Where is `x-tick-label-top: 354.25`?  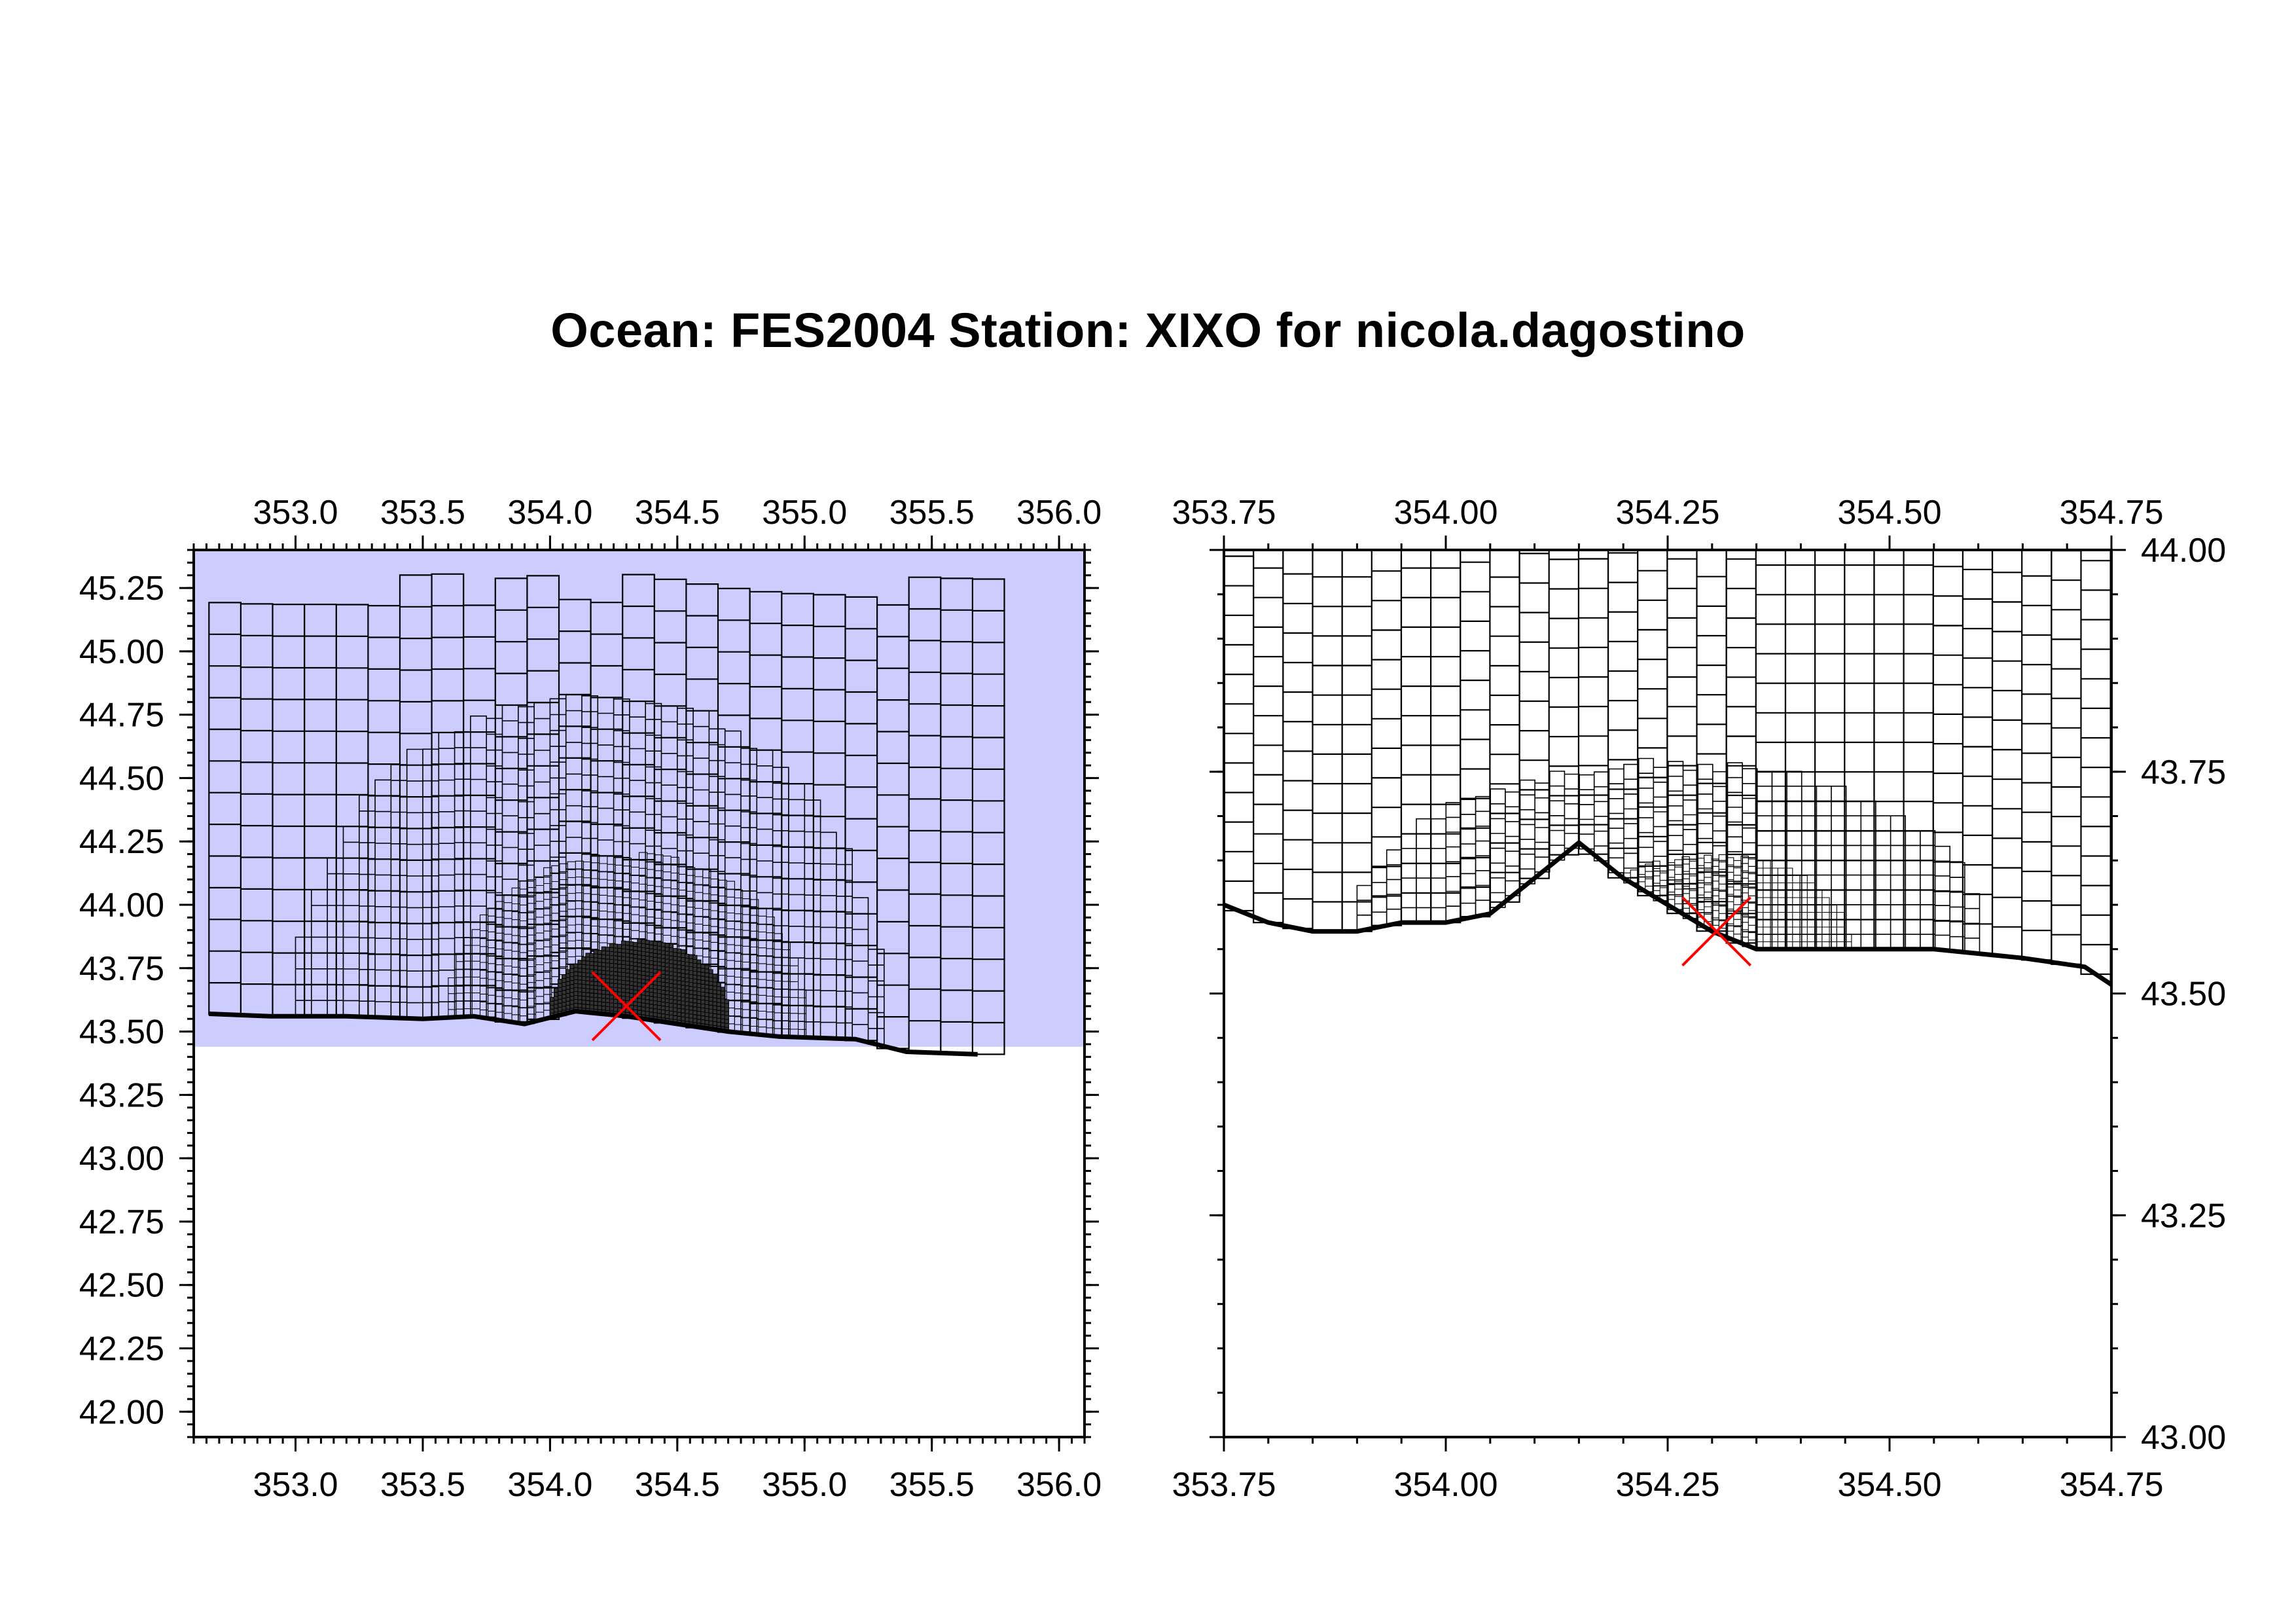
x-tick-label-top: 354.25 is located at coordinates (1667, 513).